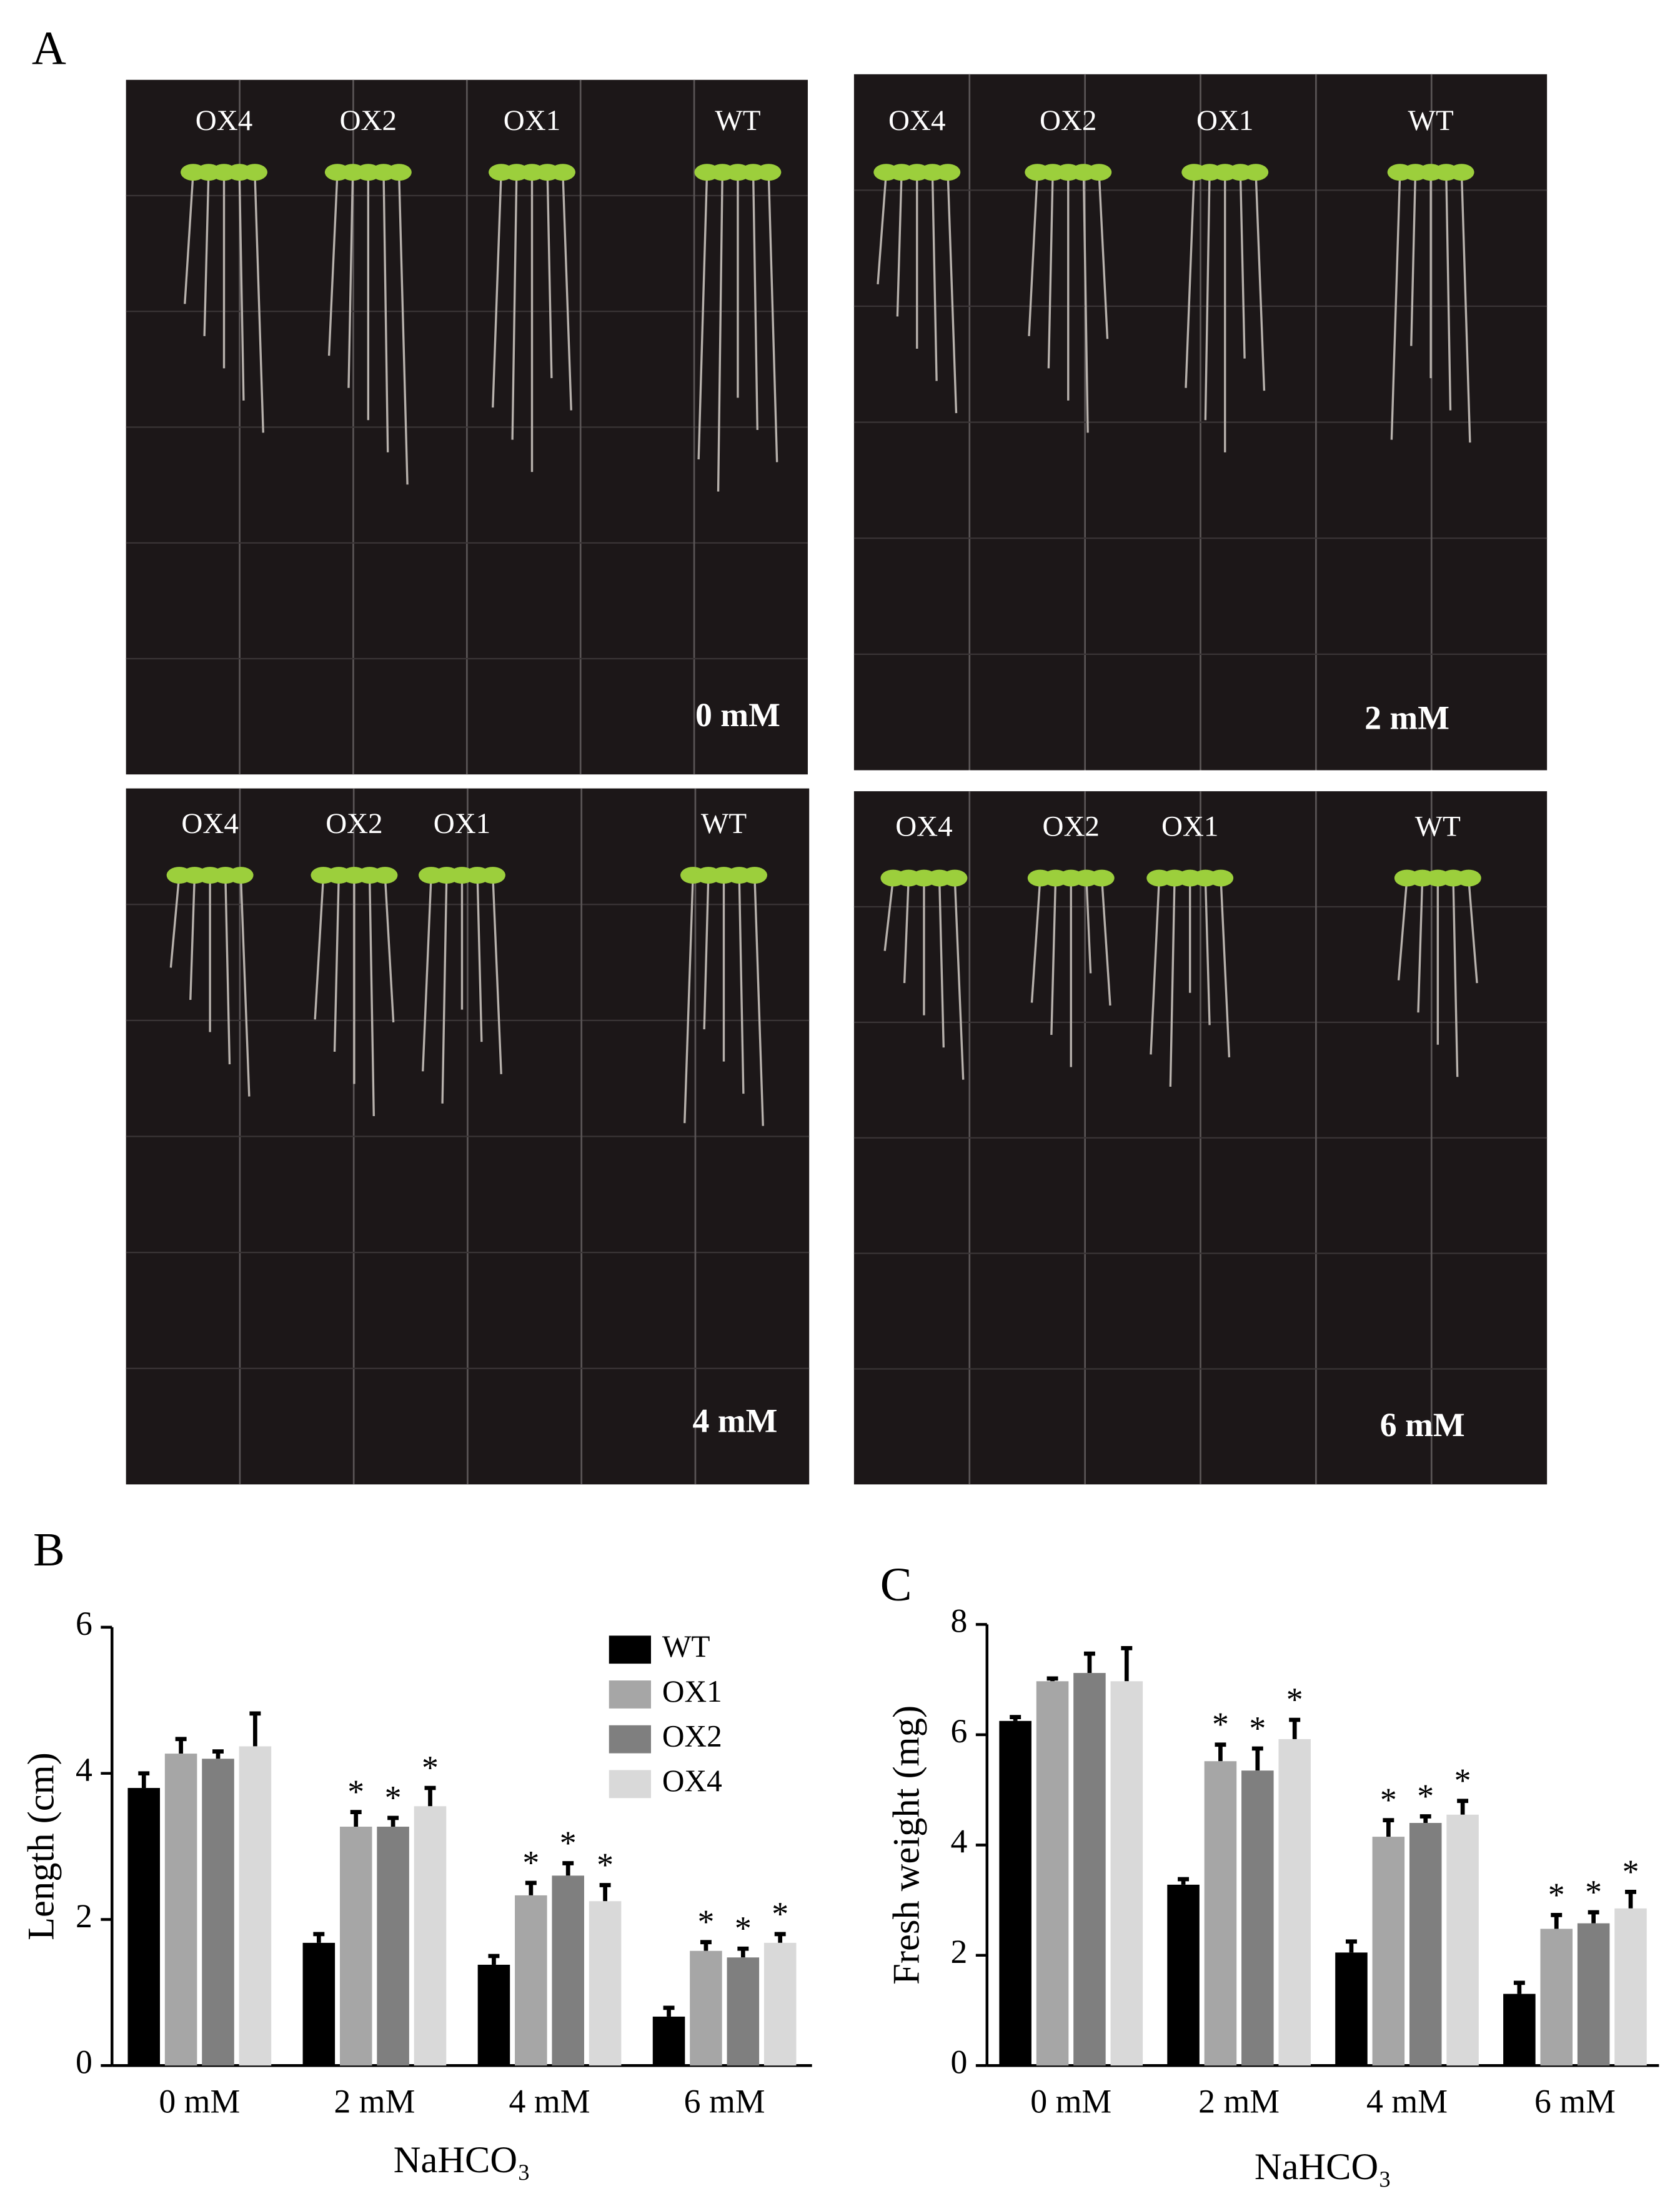  Describe the element at coordinates (224, 120) in the screenshot. I see `photo-label: OX4` at that location.